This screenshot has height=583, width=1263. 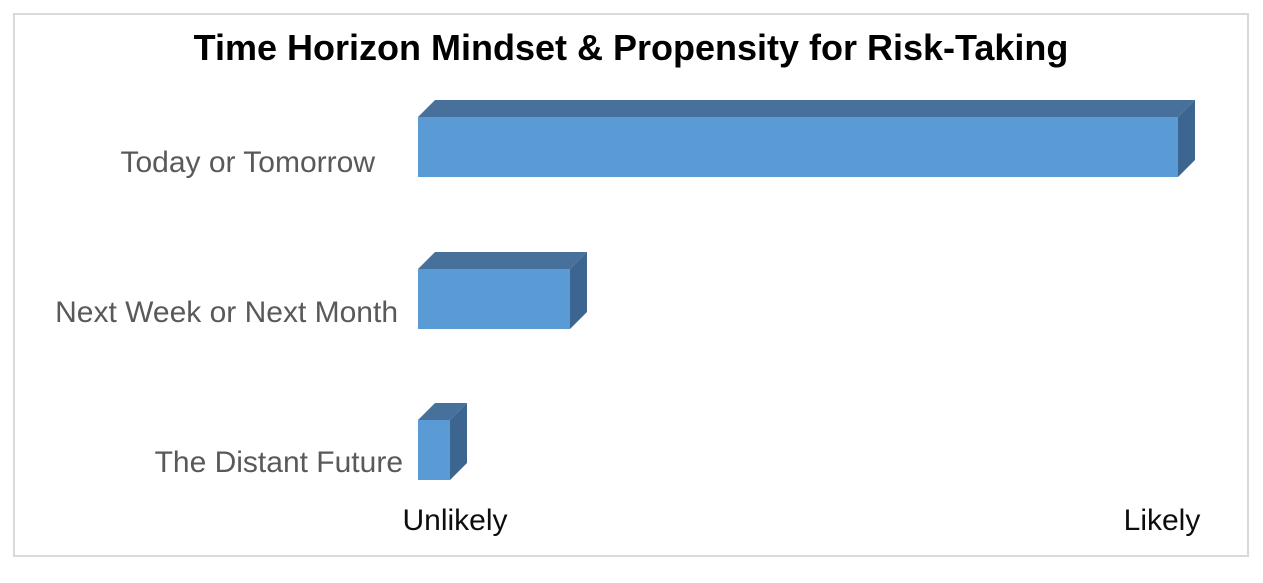 I want to click on x-axis-max-label: Likely, so click(x=1162, y=520).